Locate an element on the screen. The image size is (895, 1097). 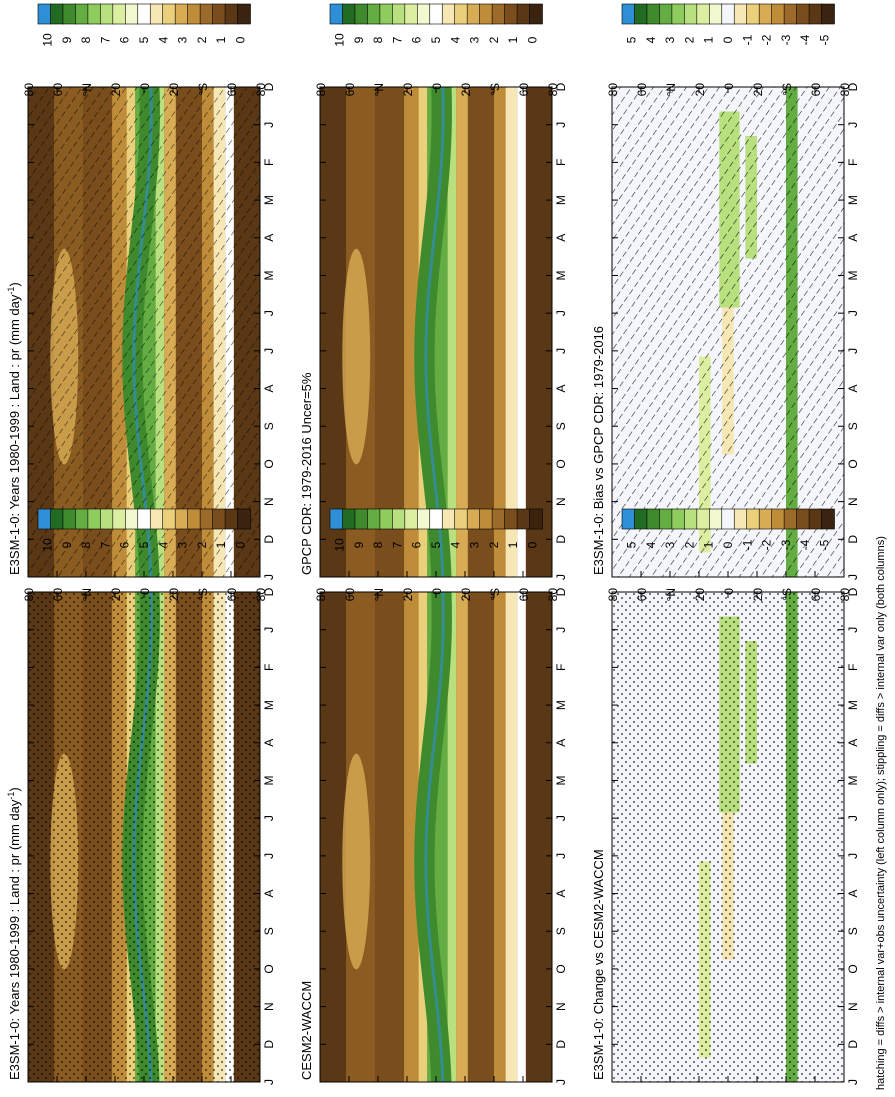
month-tick-label: M is located at coordinates (853, 705).